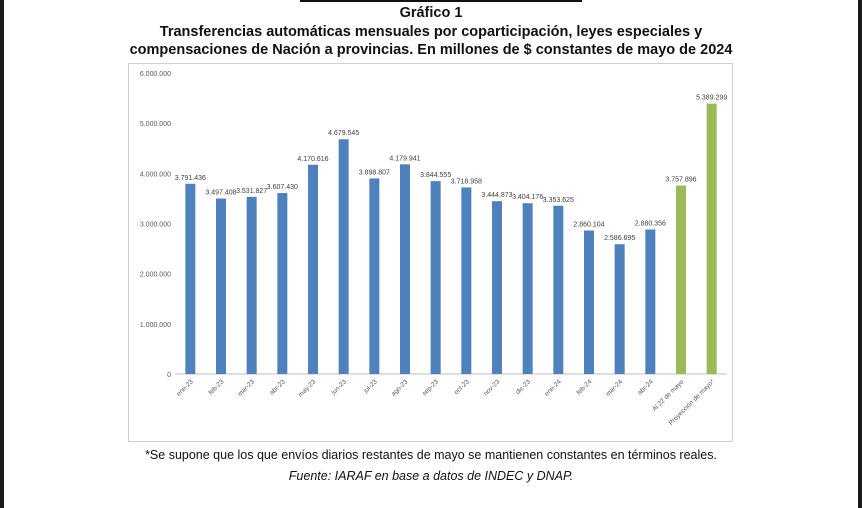 The image size is (862, 508). Describe the element at coordinates (527, 197) in the screenshot. I see `data-label: 3.404.176` at that location.